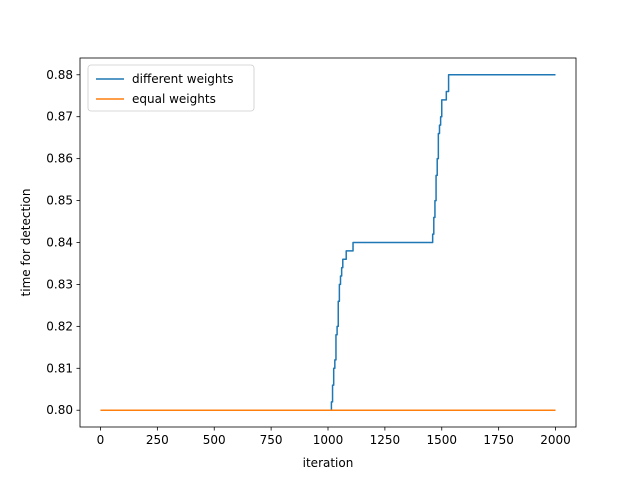  Describe the element at coordinates (498, 440) in the screenshot. I see `x-tick-label-7: 1750` at that location.